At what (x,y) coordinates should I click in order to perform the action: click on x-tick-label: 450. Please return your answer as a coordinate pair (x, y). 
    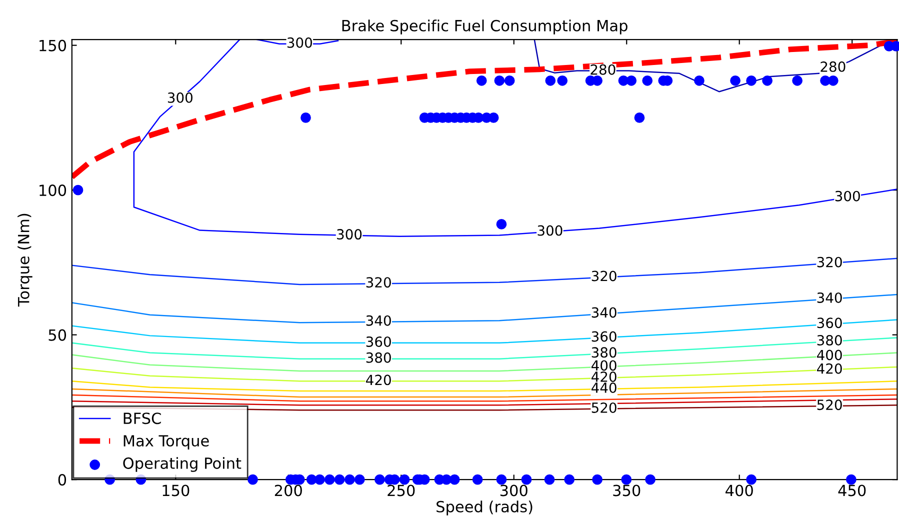
    Looking at the image, I should click on (852, 490).